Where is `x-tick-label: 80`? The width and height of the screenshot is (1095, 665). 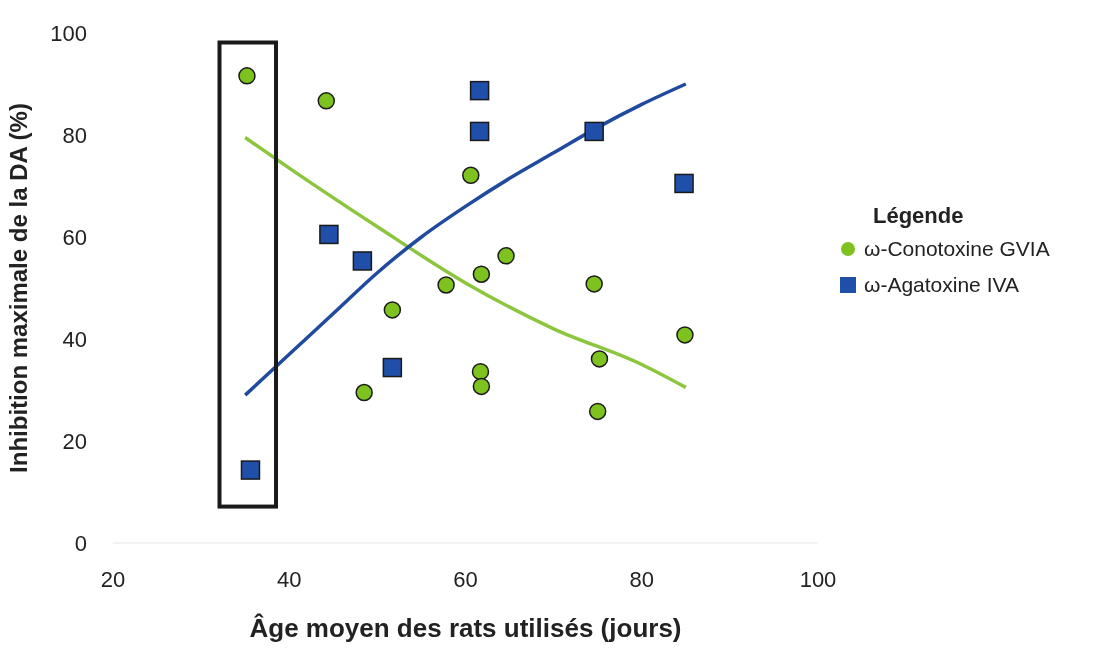
x-tick-label: 80 is located at coordinates (641, 579).